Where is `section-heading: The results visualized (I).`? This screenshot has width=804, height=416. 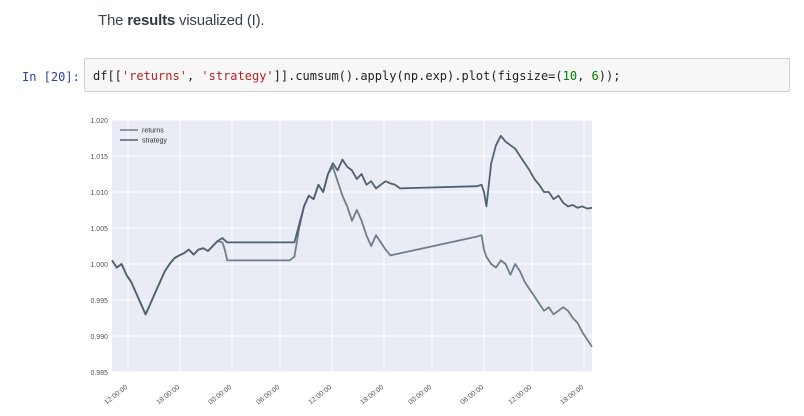
section-heading: The results visualized (I). is located at coordinates (181, 20).